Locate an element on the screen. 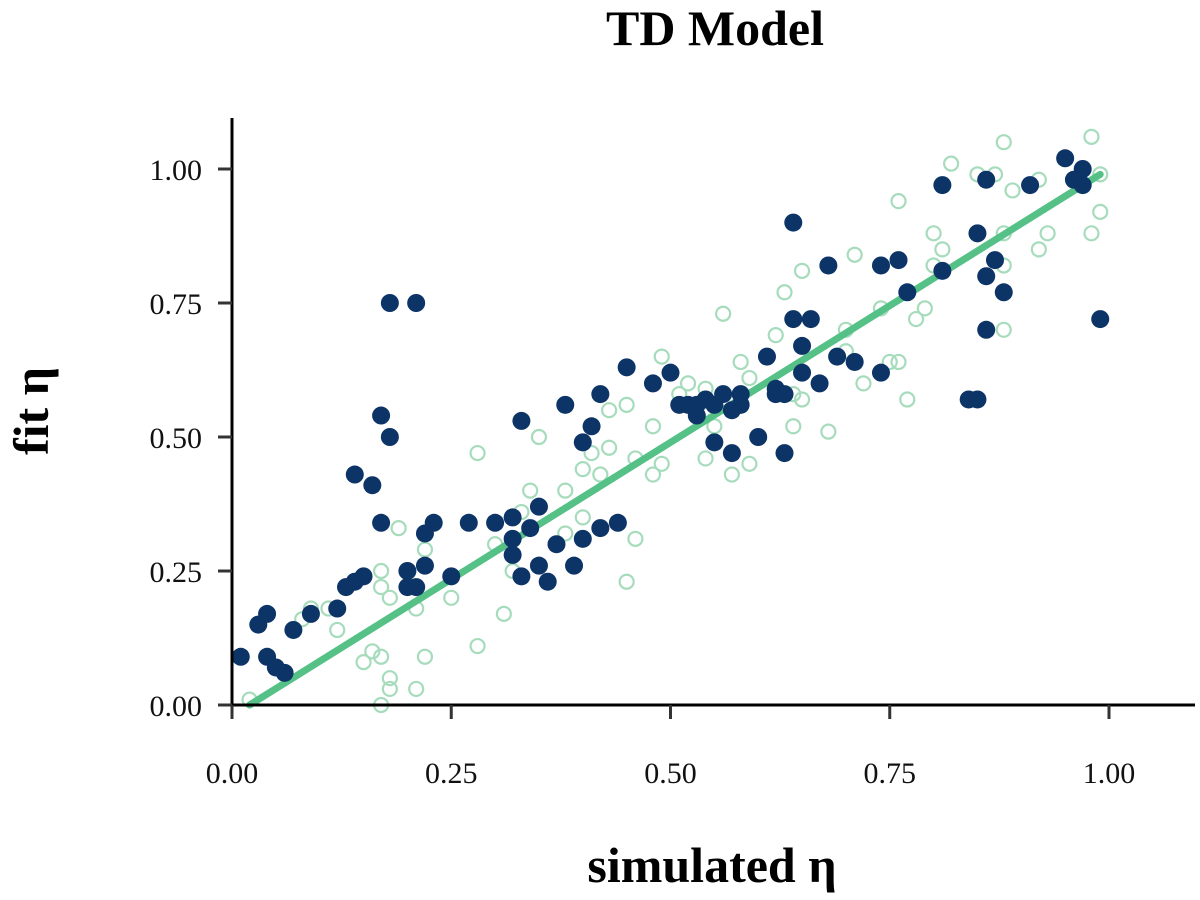 Image resolution: width=1200 pixels, height=900 pixels. y-tick-label: 0.50 is located at coordinates (176, 438).